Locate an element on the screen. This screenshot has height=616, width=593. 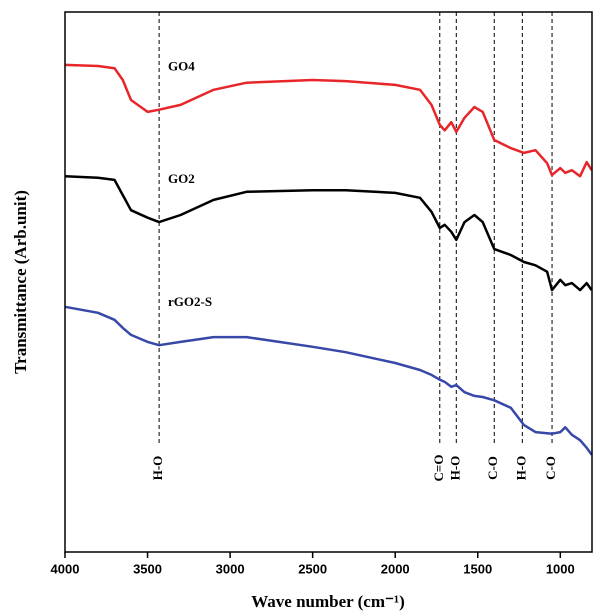
x-tick-label: 1500 is located at coordinates (477, 568).